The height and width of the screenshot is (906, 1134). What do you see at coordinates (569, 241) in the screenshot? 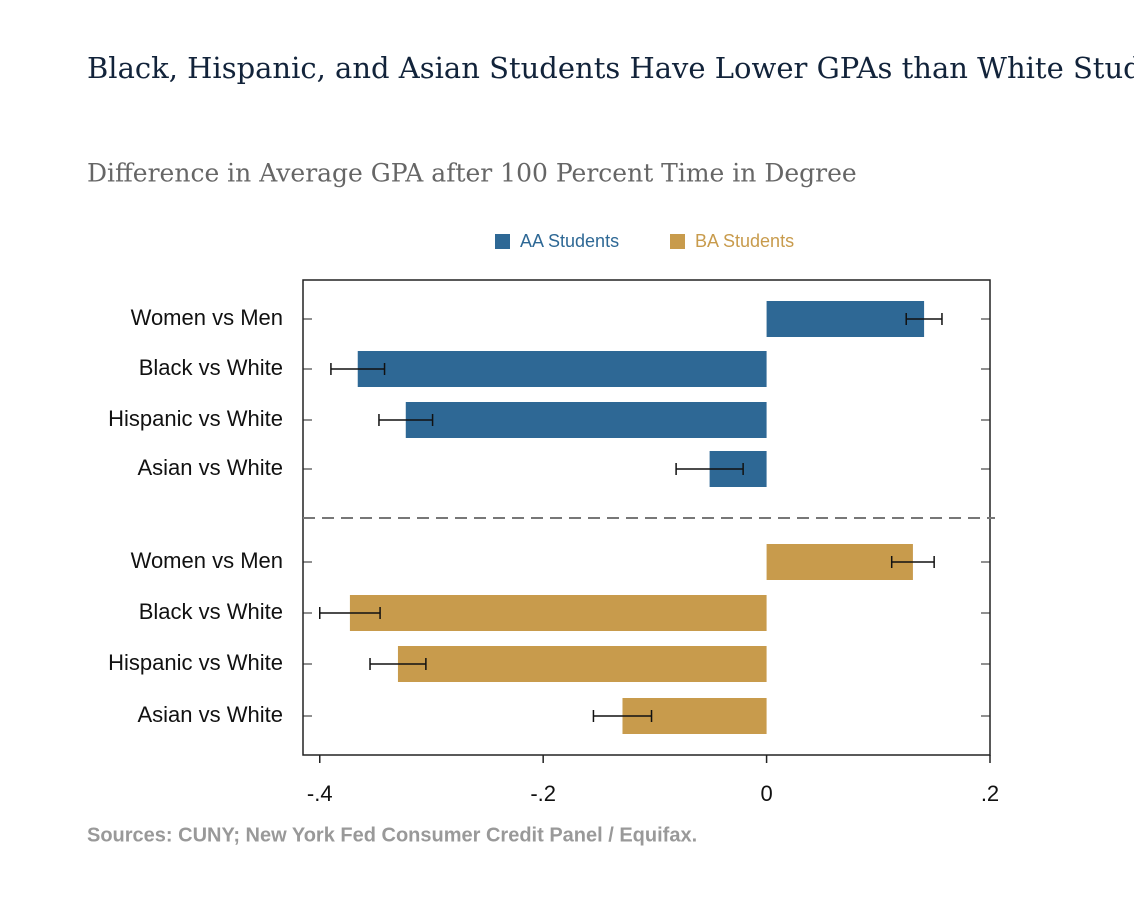
I see `legend-label: AA Students` at bounding box center [569, 241].